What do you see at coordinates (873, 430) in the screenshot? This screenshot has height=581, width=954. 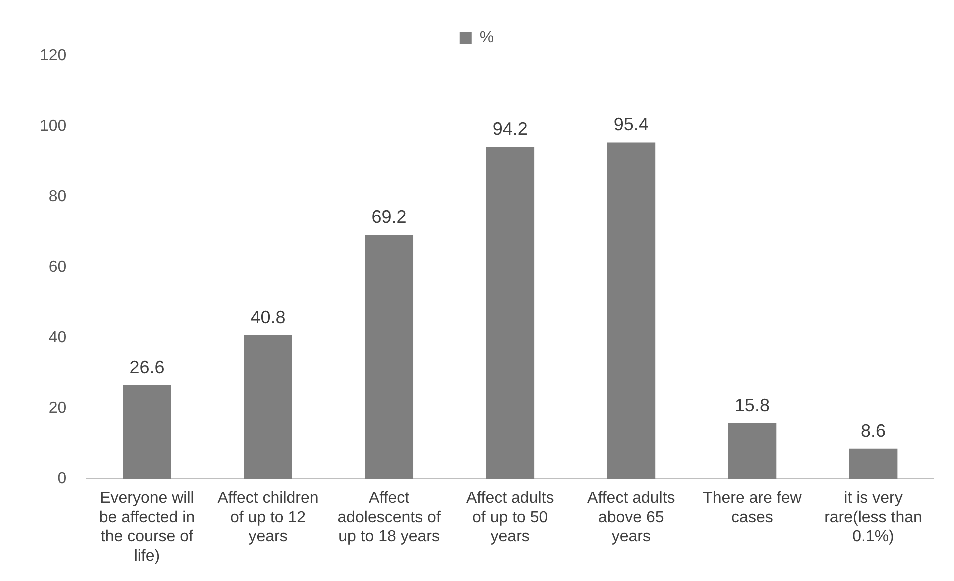 I see `data-label: 8.6` at bounding box center [873, 430].